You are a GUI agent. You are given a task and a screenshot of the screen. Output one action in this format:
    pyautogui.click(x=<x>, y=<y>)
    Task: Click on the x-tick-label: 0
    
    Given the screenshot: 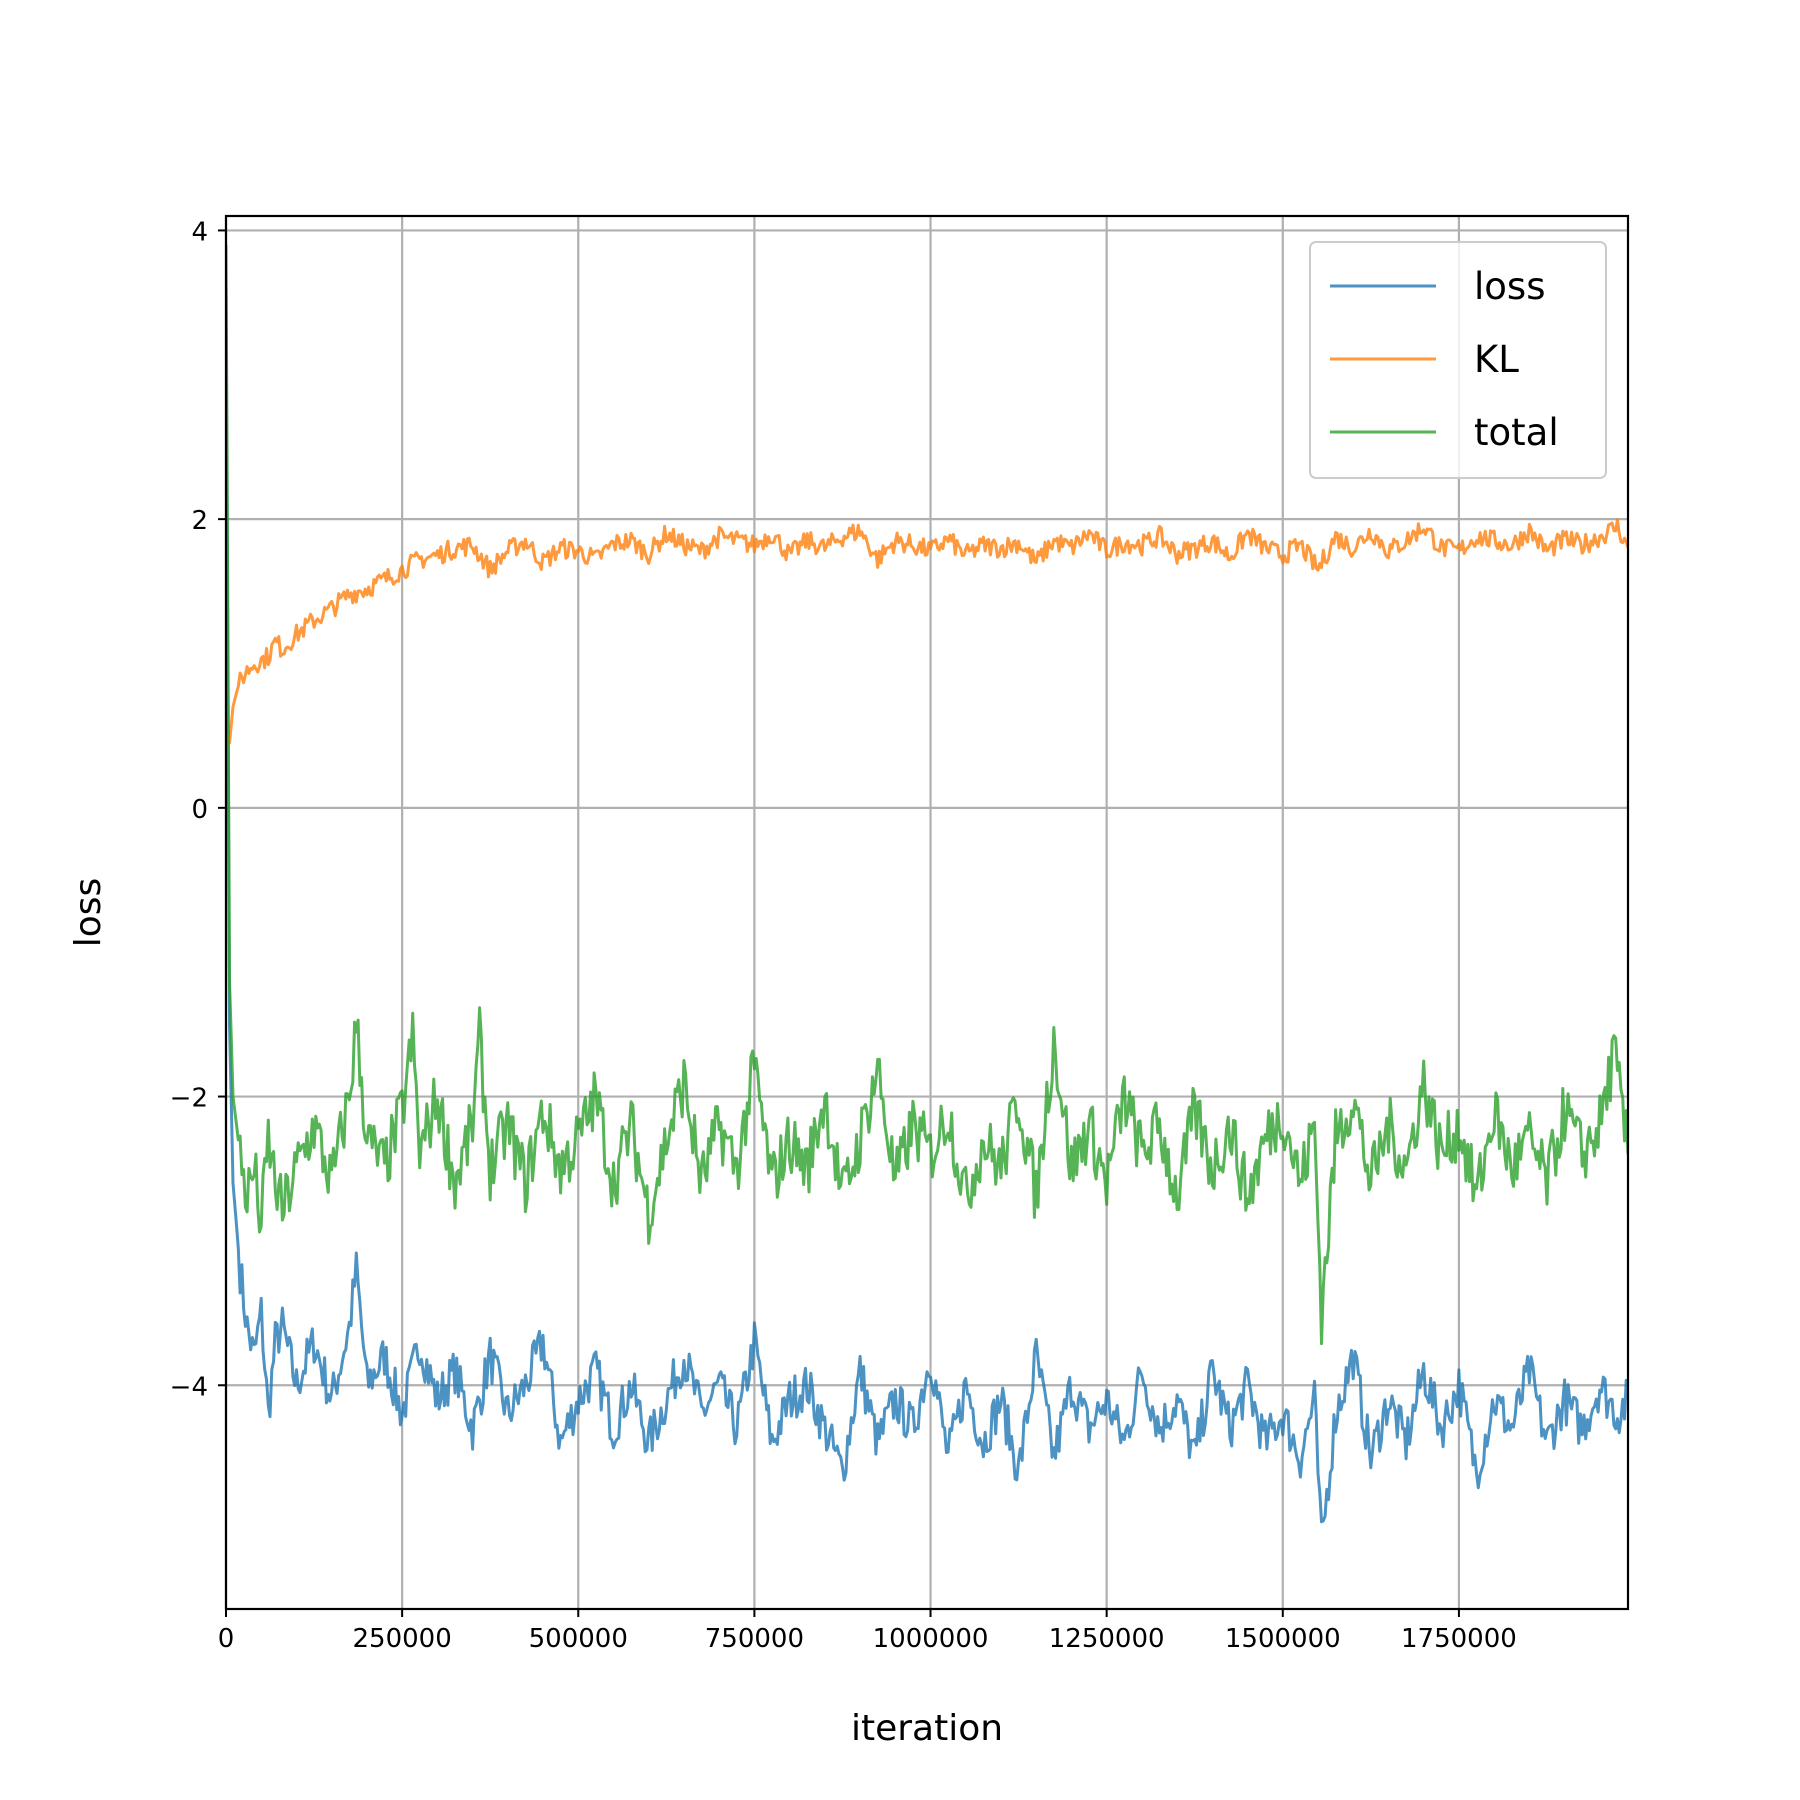 What is the action you would take?
    pyautogui.click(x=226, y=1639)
    